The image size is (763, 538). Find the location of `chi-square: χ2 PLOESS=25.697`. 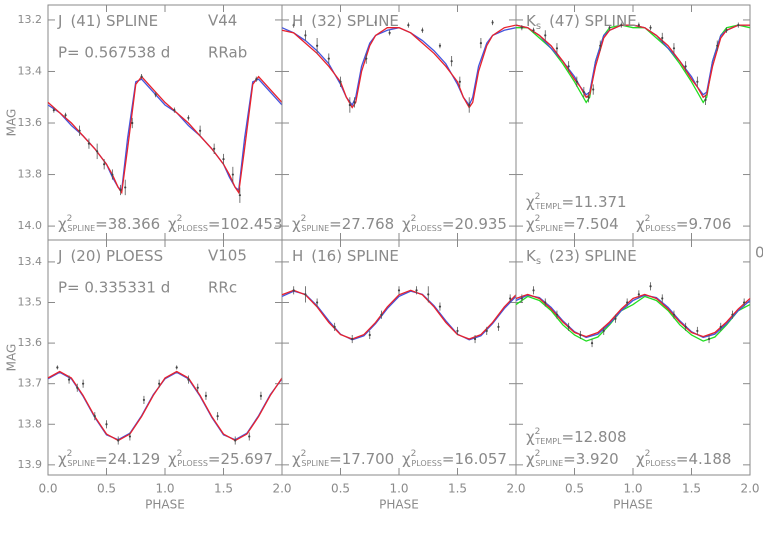

chi-square: χ2 PLOESS=25.697 is located at coordinates (220, 458).